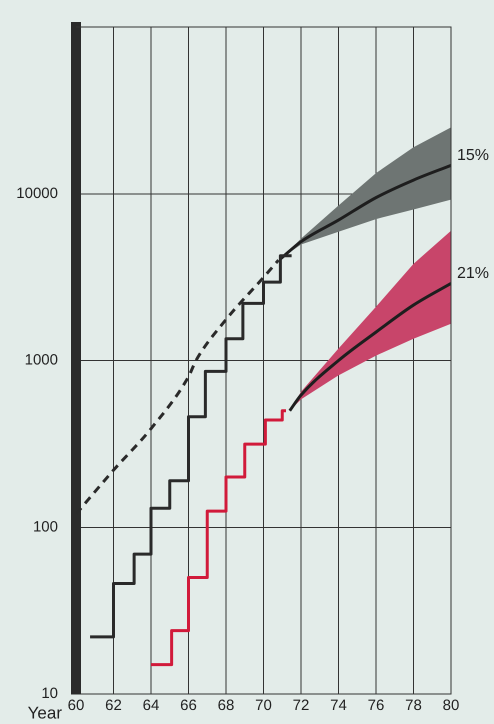  Describe the element at coordinates (226, 705) in the screenshot. I see `x-tick-label: 68` at that location.